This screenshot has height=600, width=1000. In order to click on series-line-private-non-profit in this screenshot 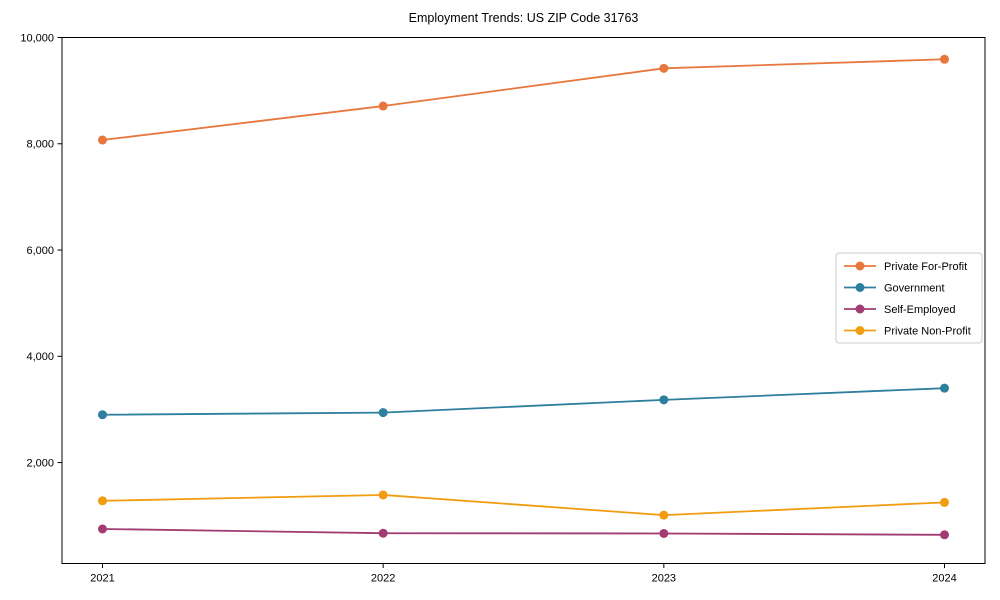, I will do `click(523, 505)`.